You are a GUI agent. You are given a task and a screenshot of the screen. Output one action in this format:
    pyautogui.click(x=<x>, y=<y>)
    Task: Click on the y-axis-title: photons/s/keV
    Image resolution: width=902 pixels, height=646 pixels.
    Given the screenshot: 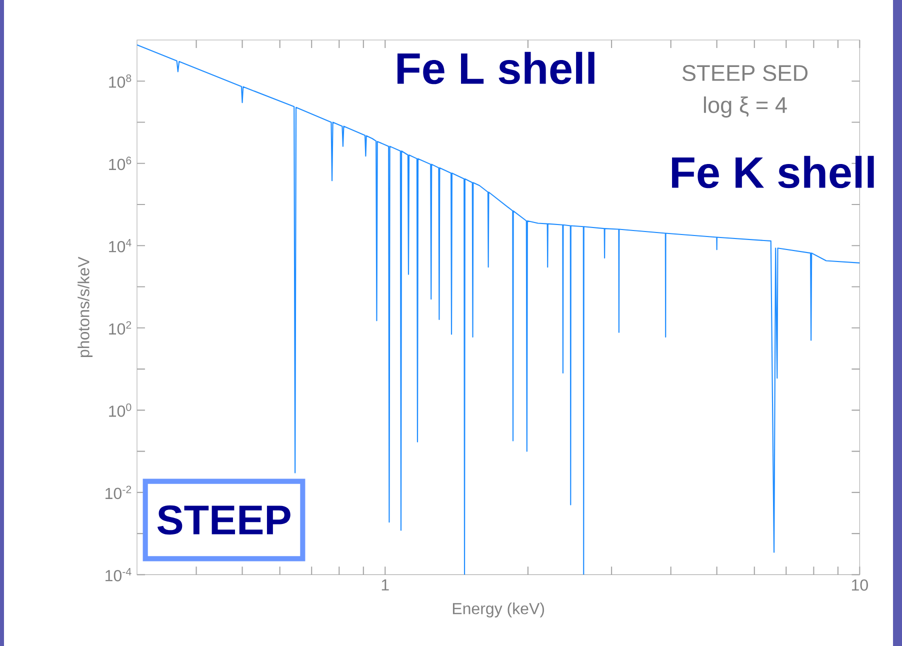 What is the action you would take?
    pyautogui.click(x=85, y=307)
    